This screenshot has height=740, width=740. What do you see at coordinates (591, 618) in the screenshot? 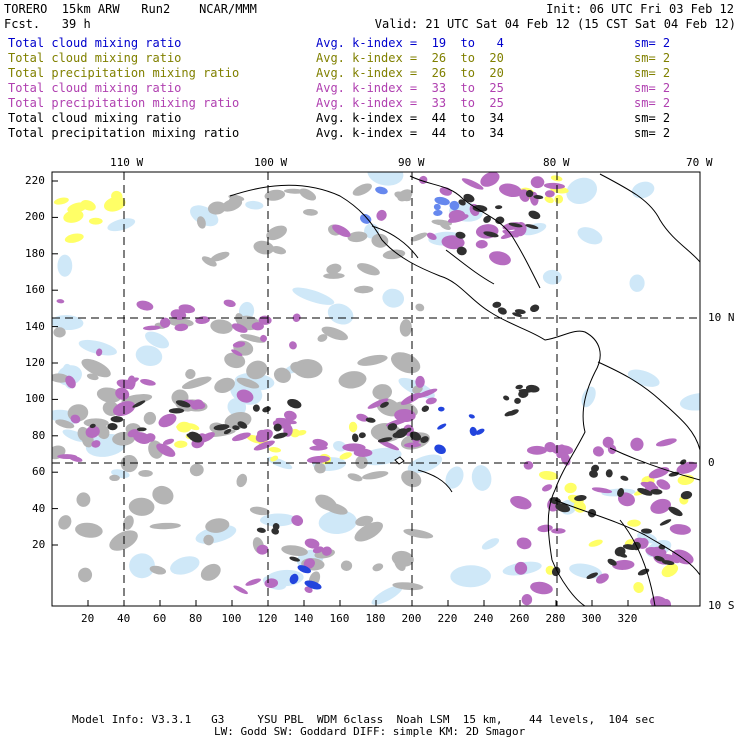
I see `x-grid-tick-label: 300` at bounding box center [591, 618].